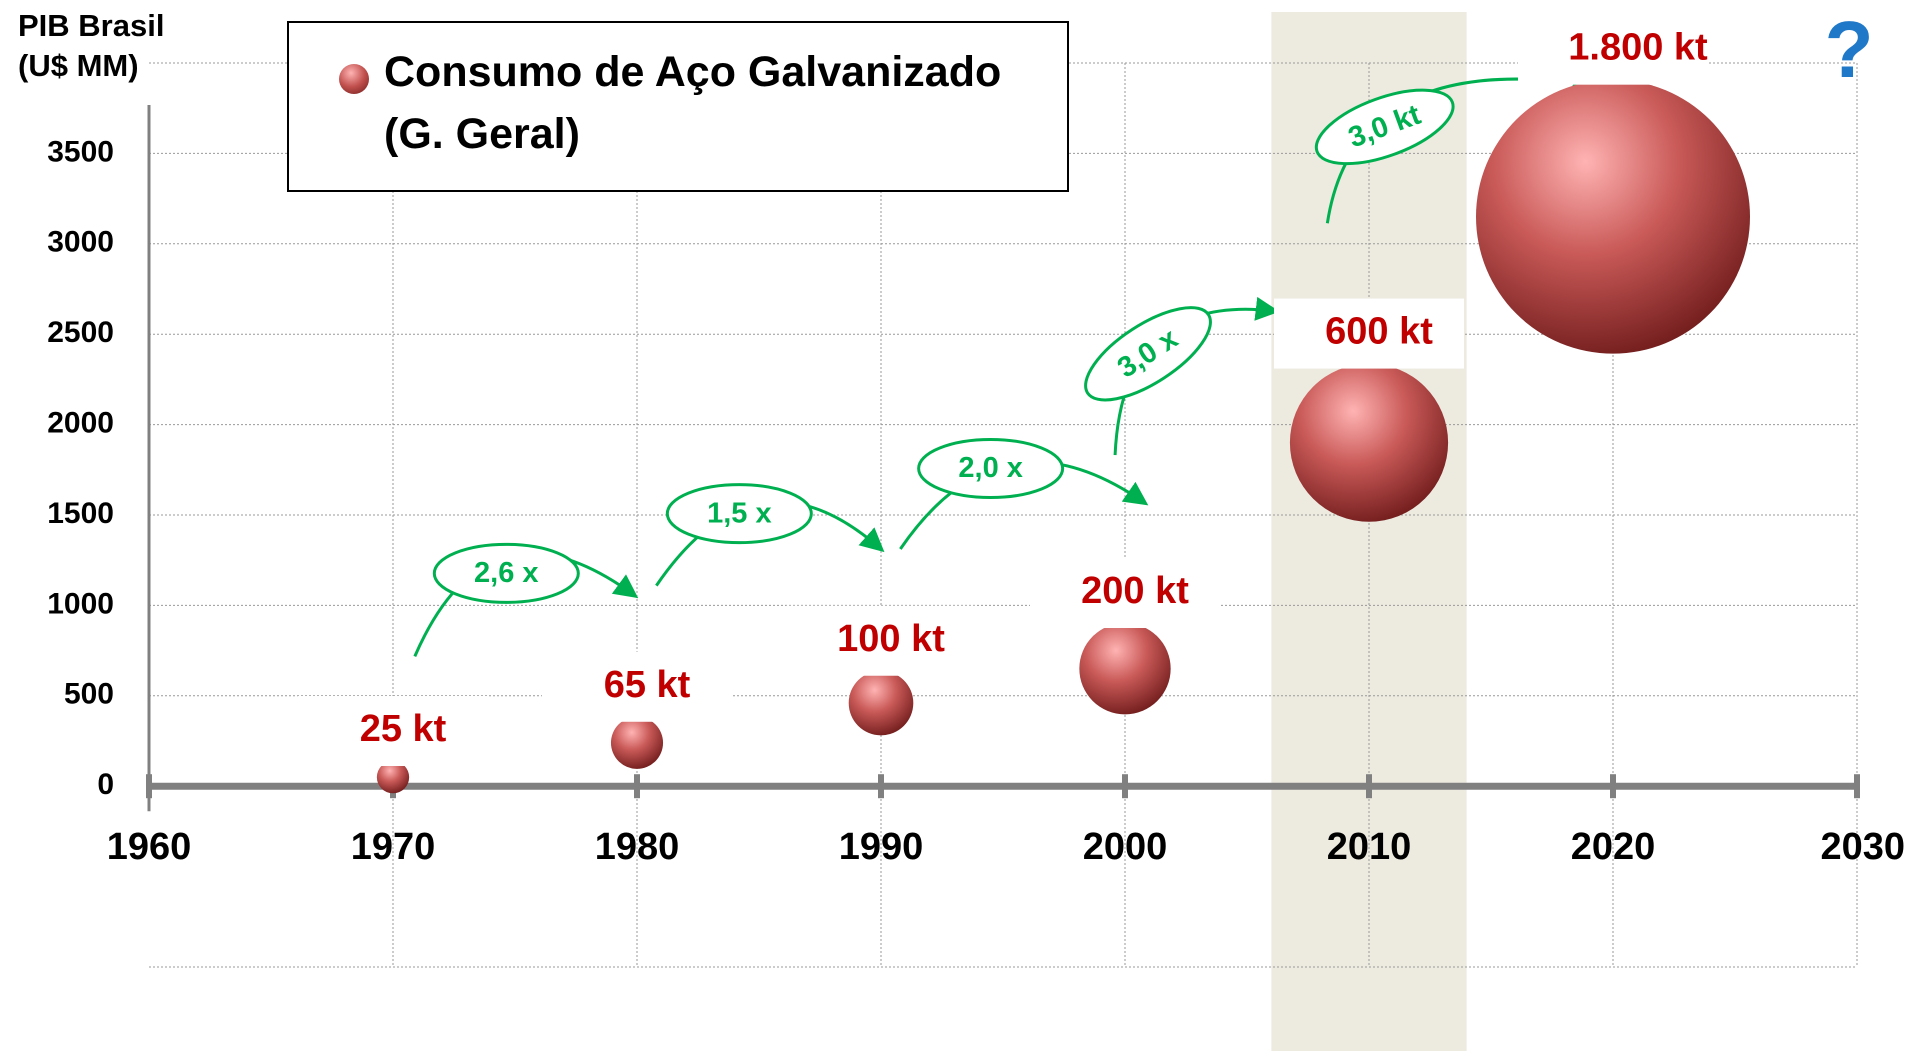 This screenshot has height=1051, width=1907. Describe the element at coordinates (891, 639) in the screenshot. I see `bubble-label: 100 kt` at that location.